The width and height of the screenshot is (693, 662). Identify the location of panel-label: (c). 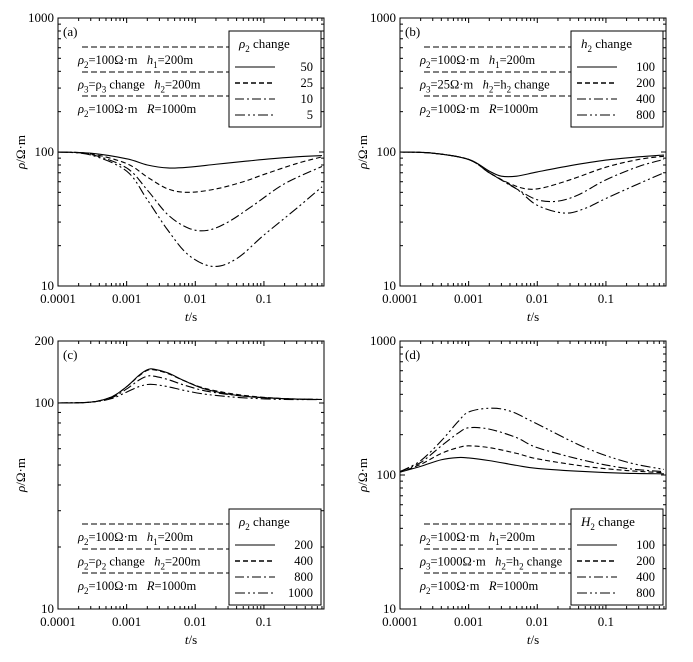
(70, 354).